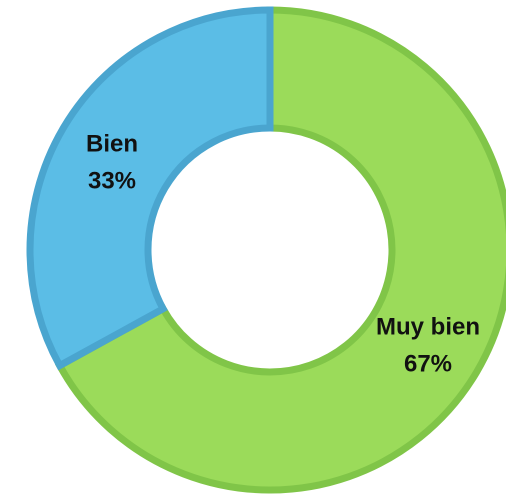 This screenshot has height=494, width=506. What do you see at coordinates (112, 143) in the screenshot?
I see `slice-label: Bien` at bounding box center [112, 143].